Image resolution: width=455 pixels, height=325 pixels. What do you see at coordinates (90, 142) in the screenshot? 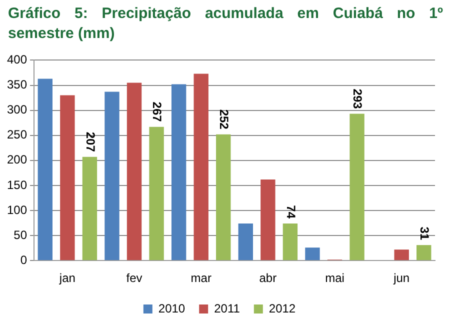
I see `data-label: 207` at bounding box center [90, 142].